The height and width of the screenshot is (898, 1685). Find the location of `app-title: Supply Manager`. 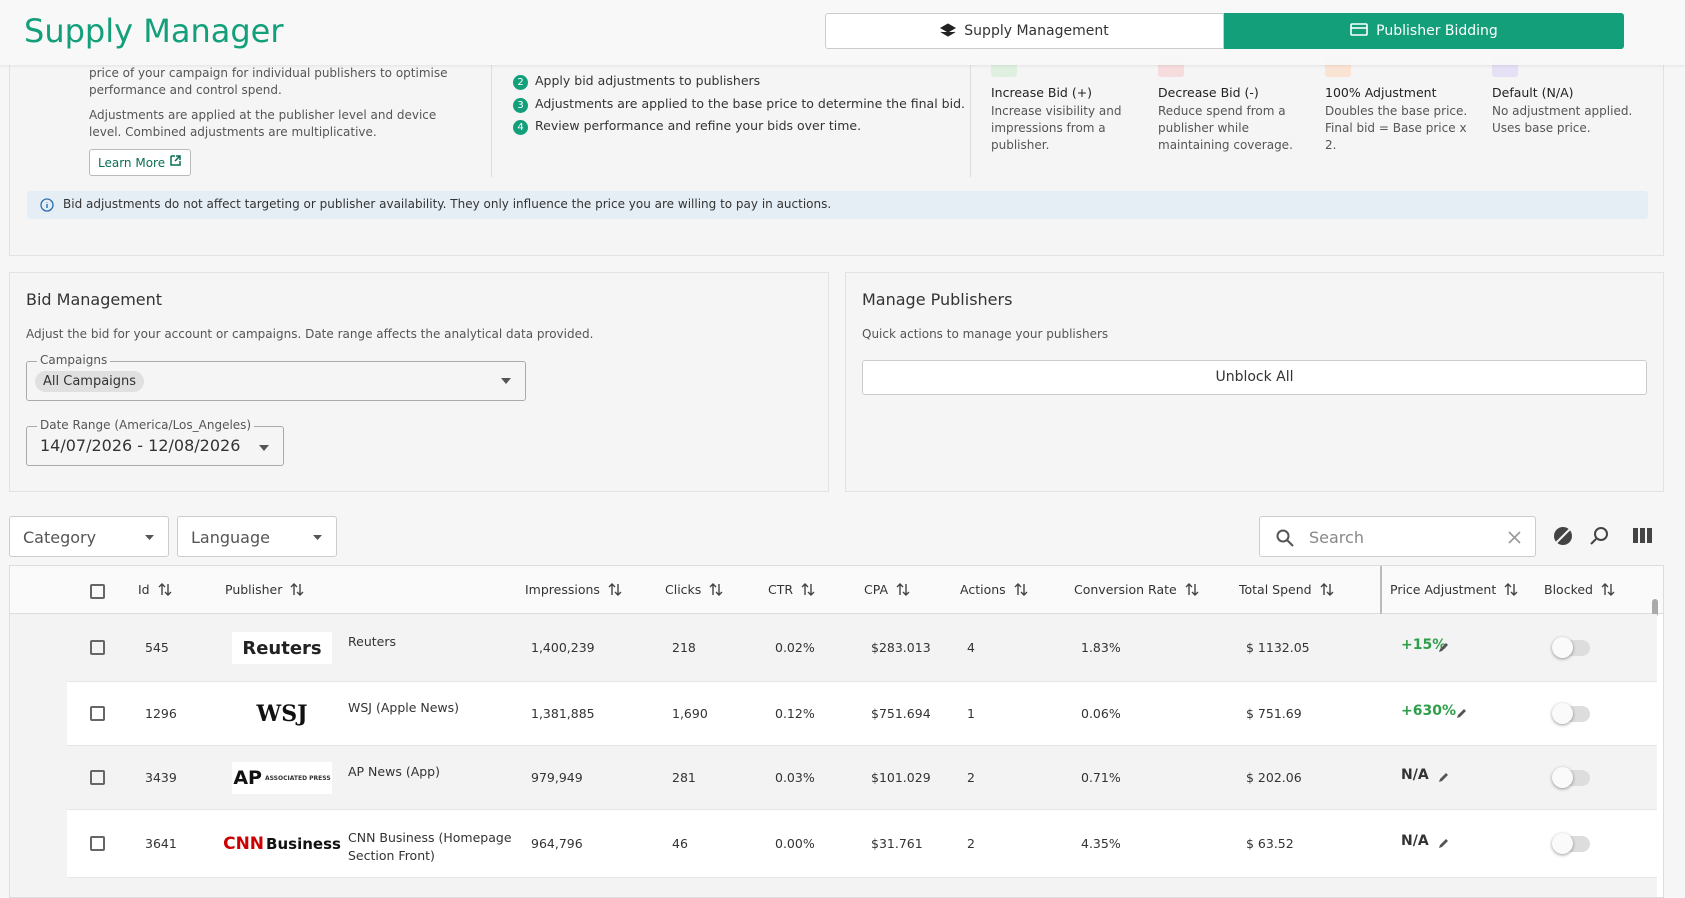

app-title: Supply Manager is located at coordinates (154, 31).